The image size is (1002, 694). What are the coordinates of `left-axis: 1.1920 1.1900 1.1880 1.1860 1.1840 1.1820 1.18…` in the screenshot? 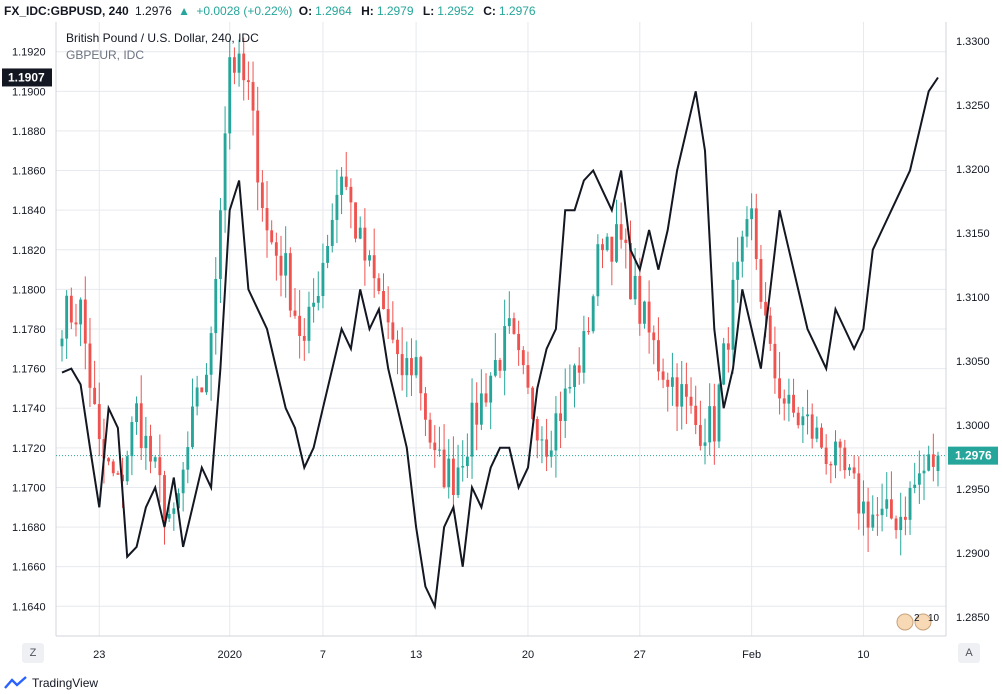 It's located at (29, 330).